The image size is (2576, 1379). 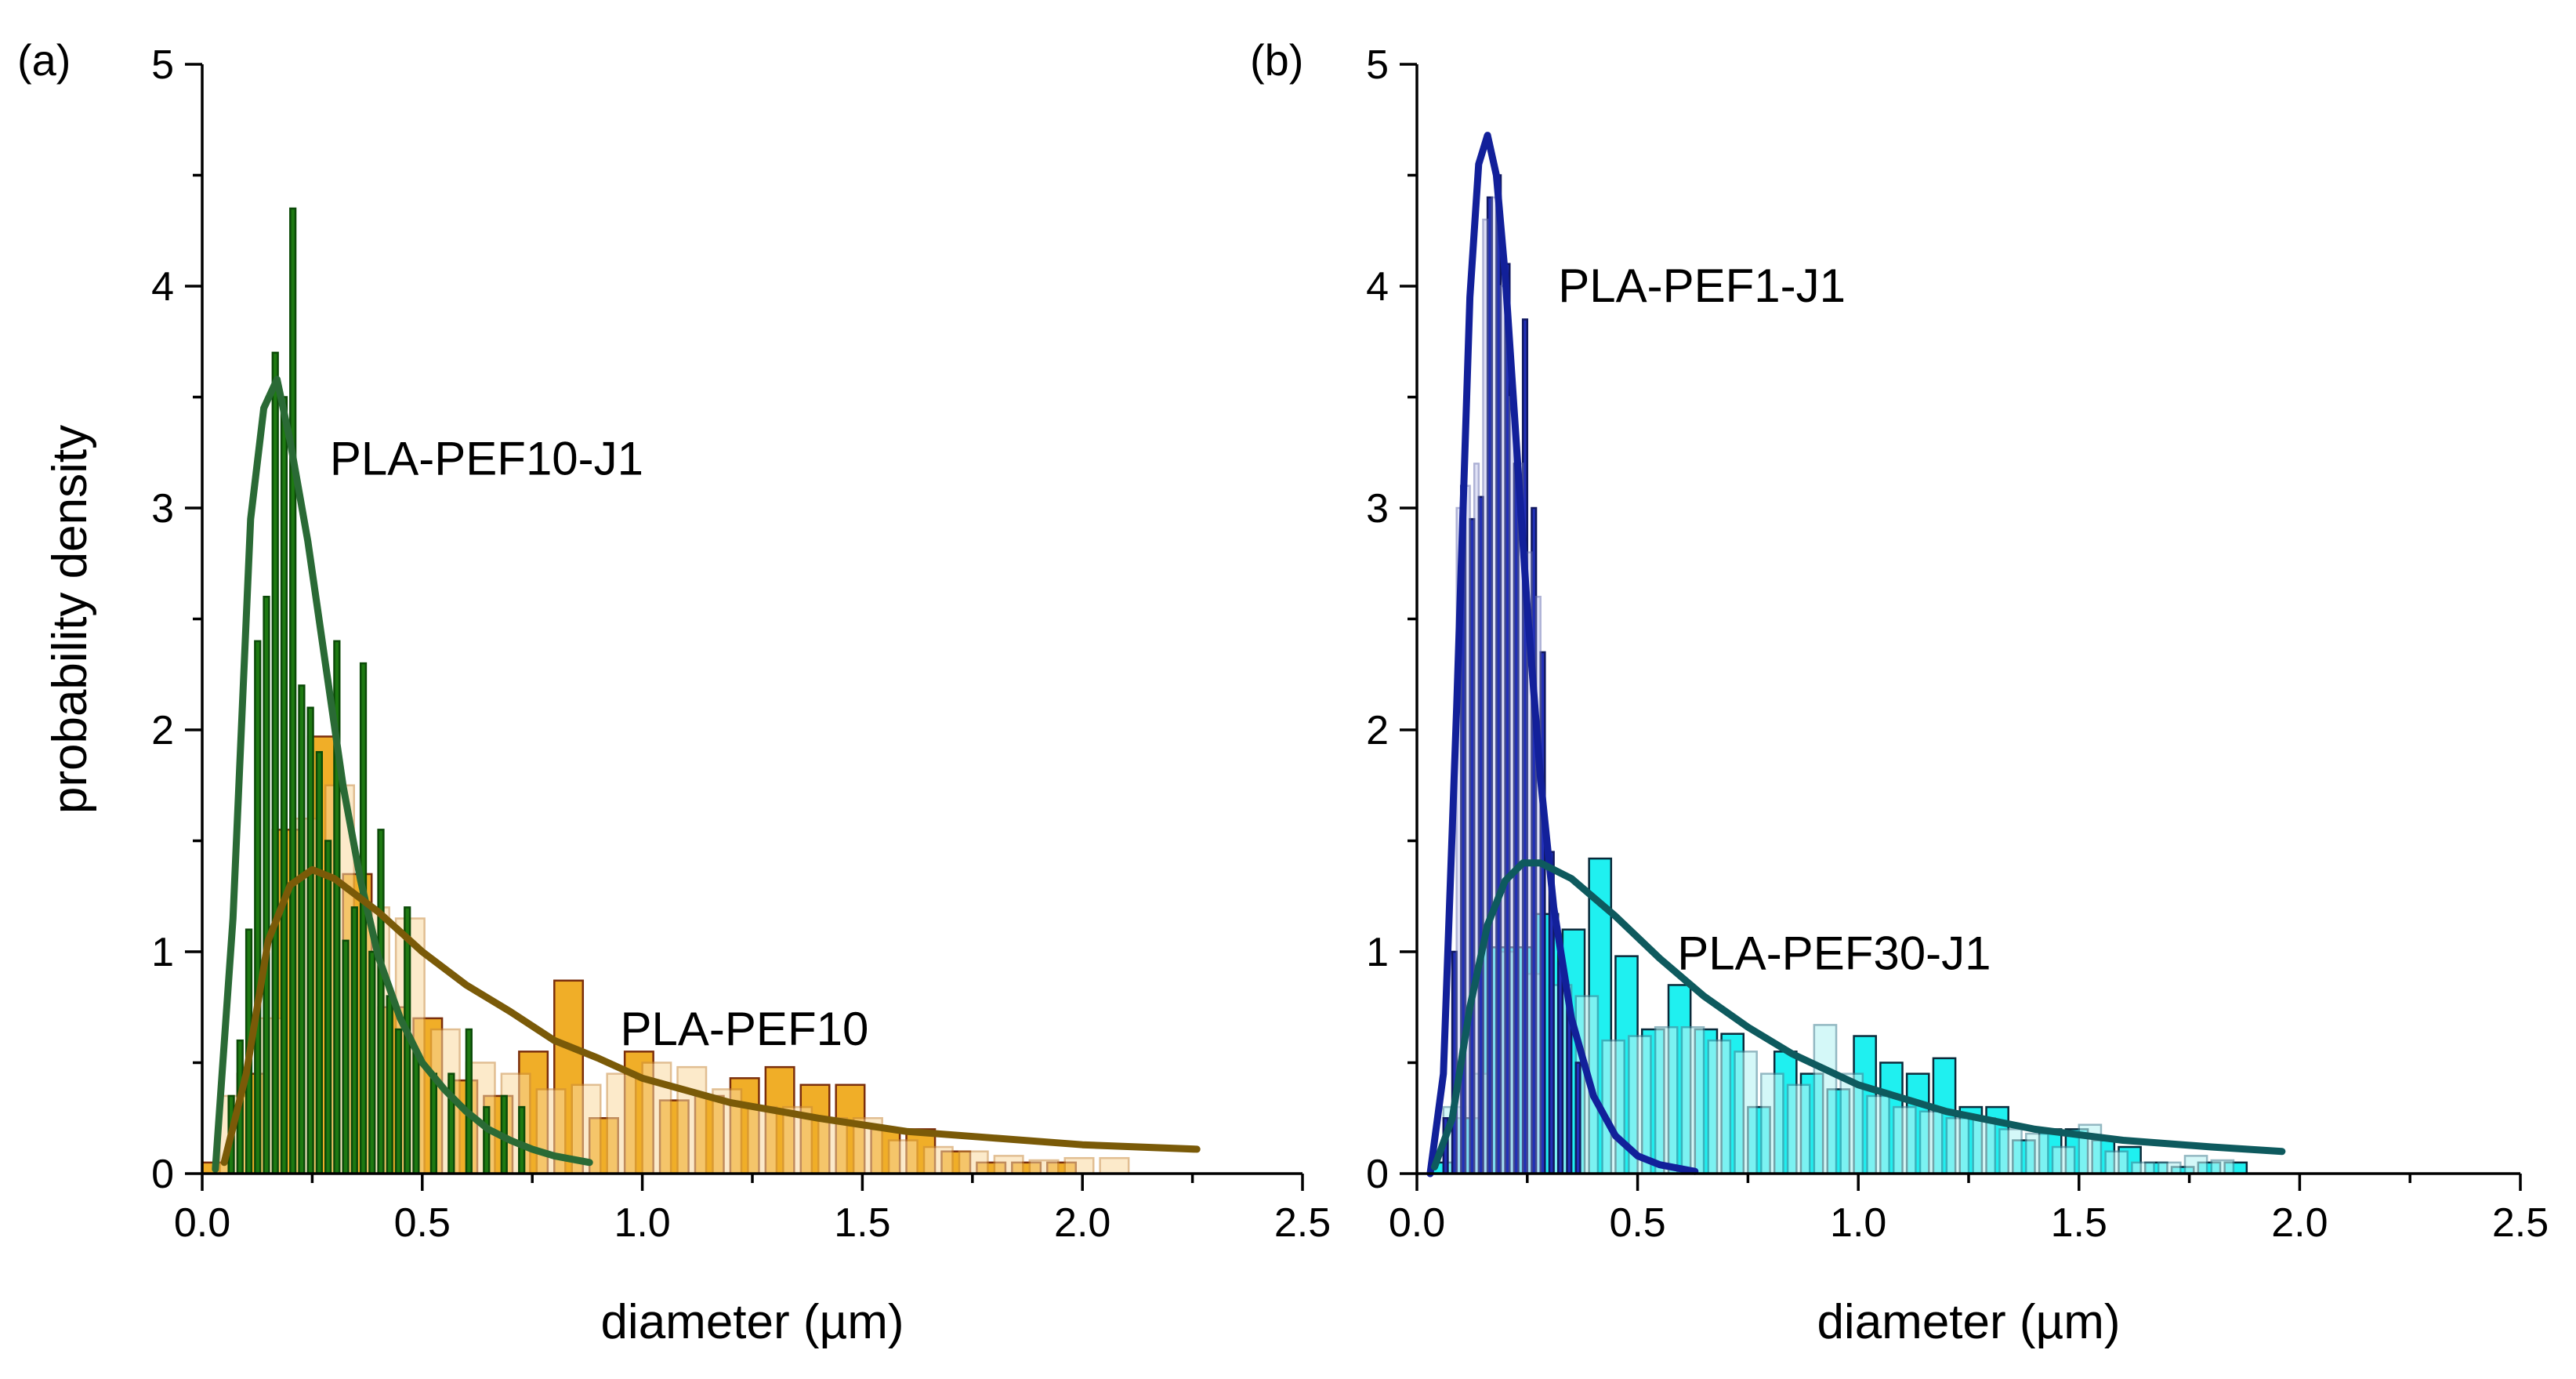 What do you see at coordinates (1702, 285) in the screenshot?
I see `annotation-label: PLA-PEF1-J1` at bounding box center [1702, 285].